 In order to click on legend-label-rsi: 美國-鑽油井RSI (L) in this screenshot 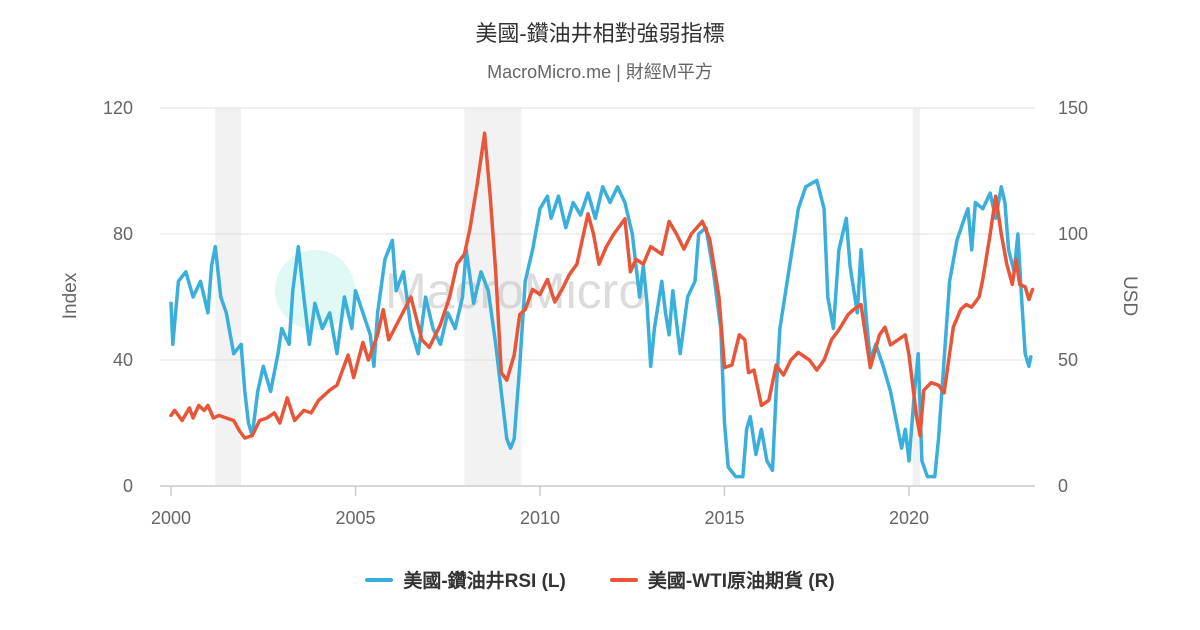, I will do `click(484, 581)`.